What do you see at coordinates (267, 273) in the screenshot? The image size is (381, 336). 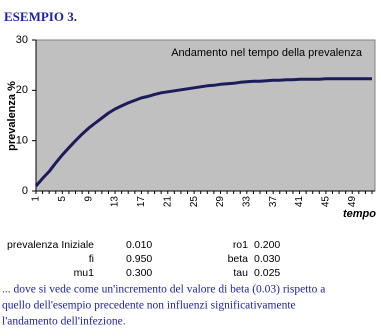 I see `param-value: 0.025` at bounding box center [267, 273].